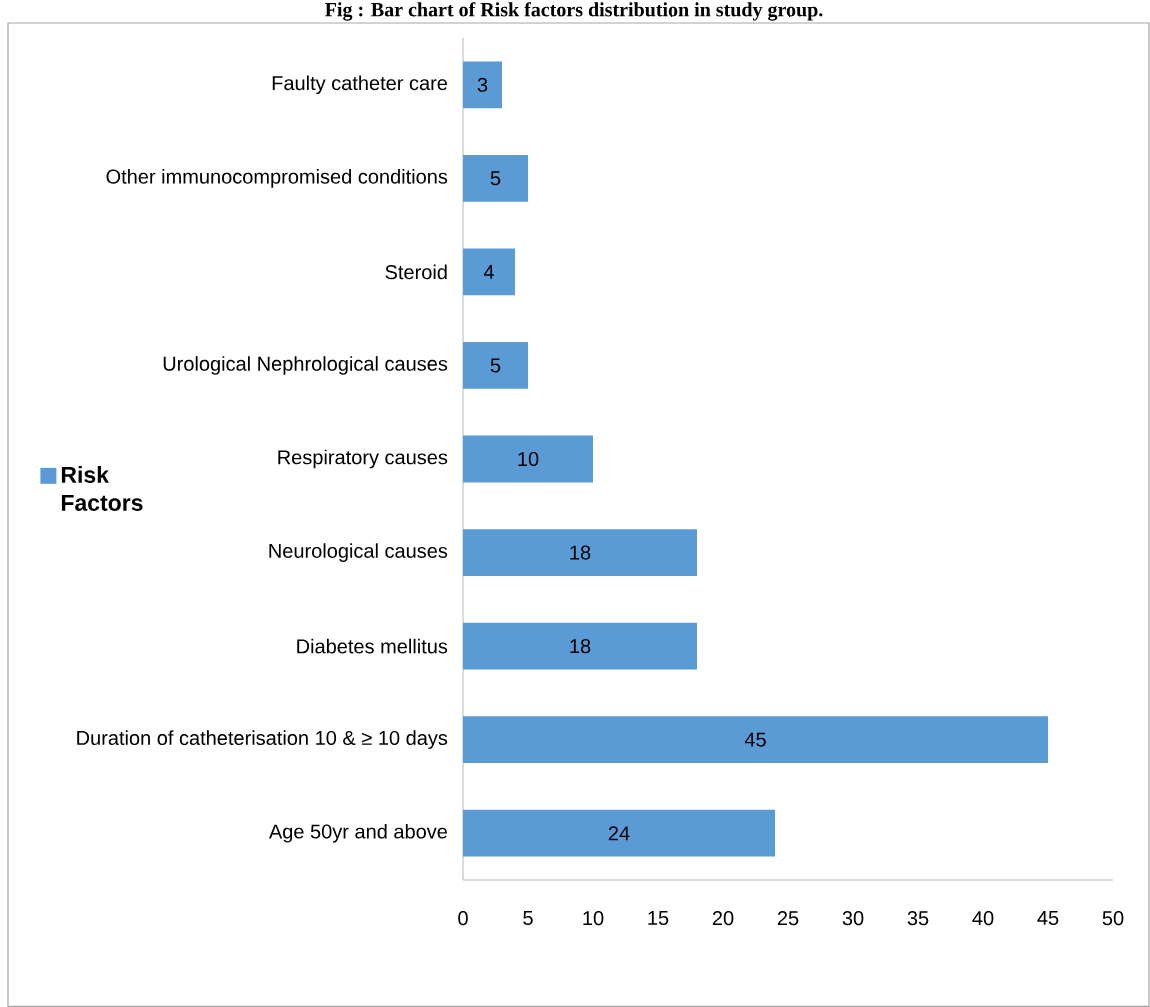  Describe the element at coordinates (305, 365) in the screenshot. I see `y-tick-label: Urological Nephrological causes` at that location.